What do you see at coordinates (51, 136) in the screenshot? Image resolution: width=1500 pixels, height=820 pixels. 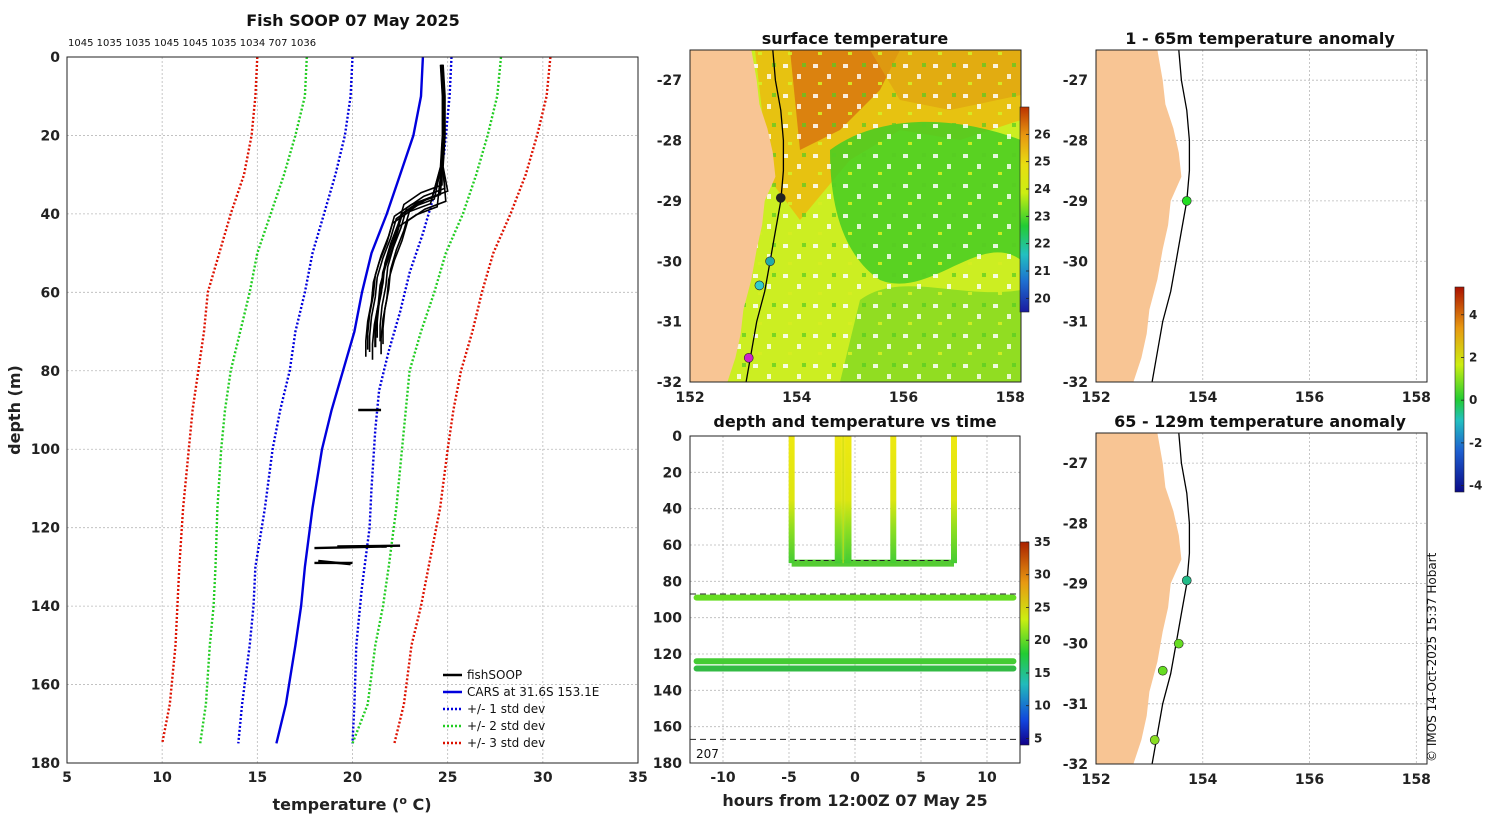 I see `profile-ytick-label: 20` at bounding box center [51, 136].